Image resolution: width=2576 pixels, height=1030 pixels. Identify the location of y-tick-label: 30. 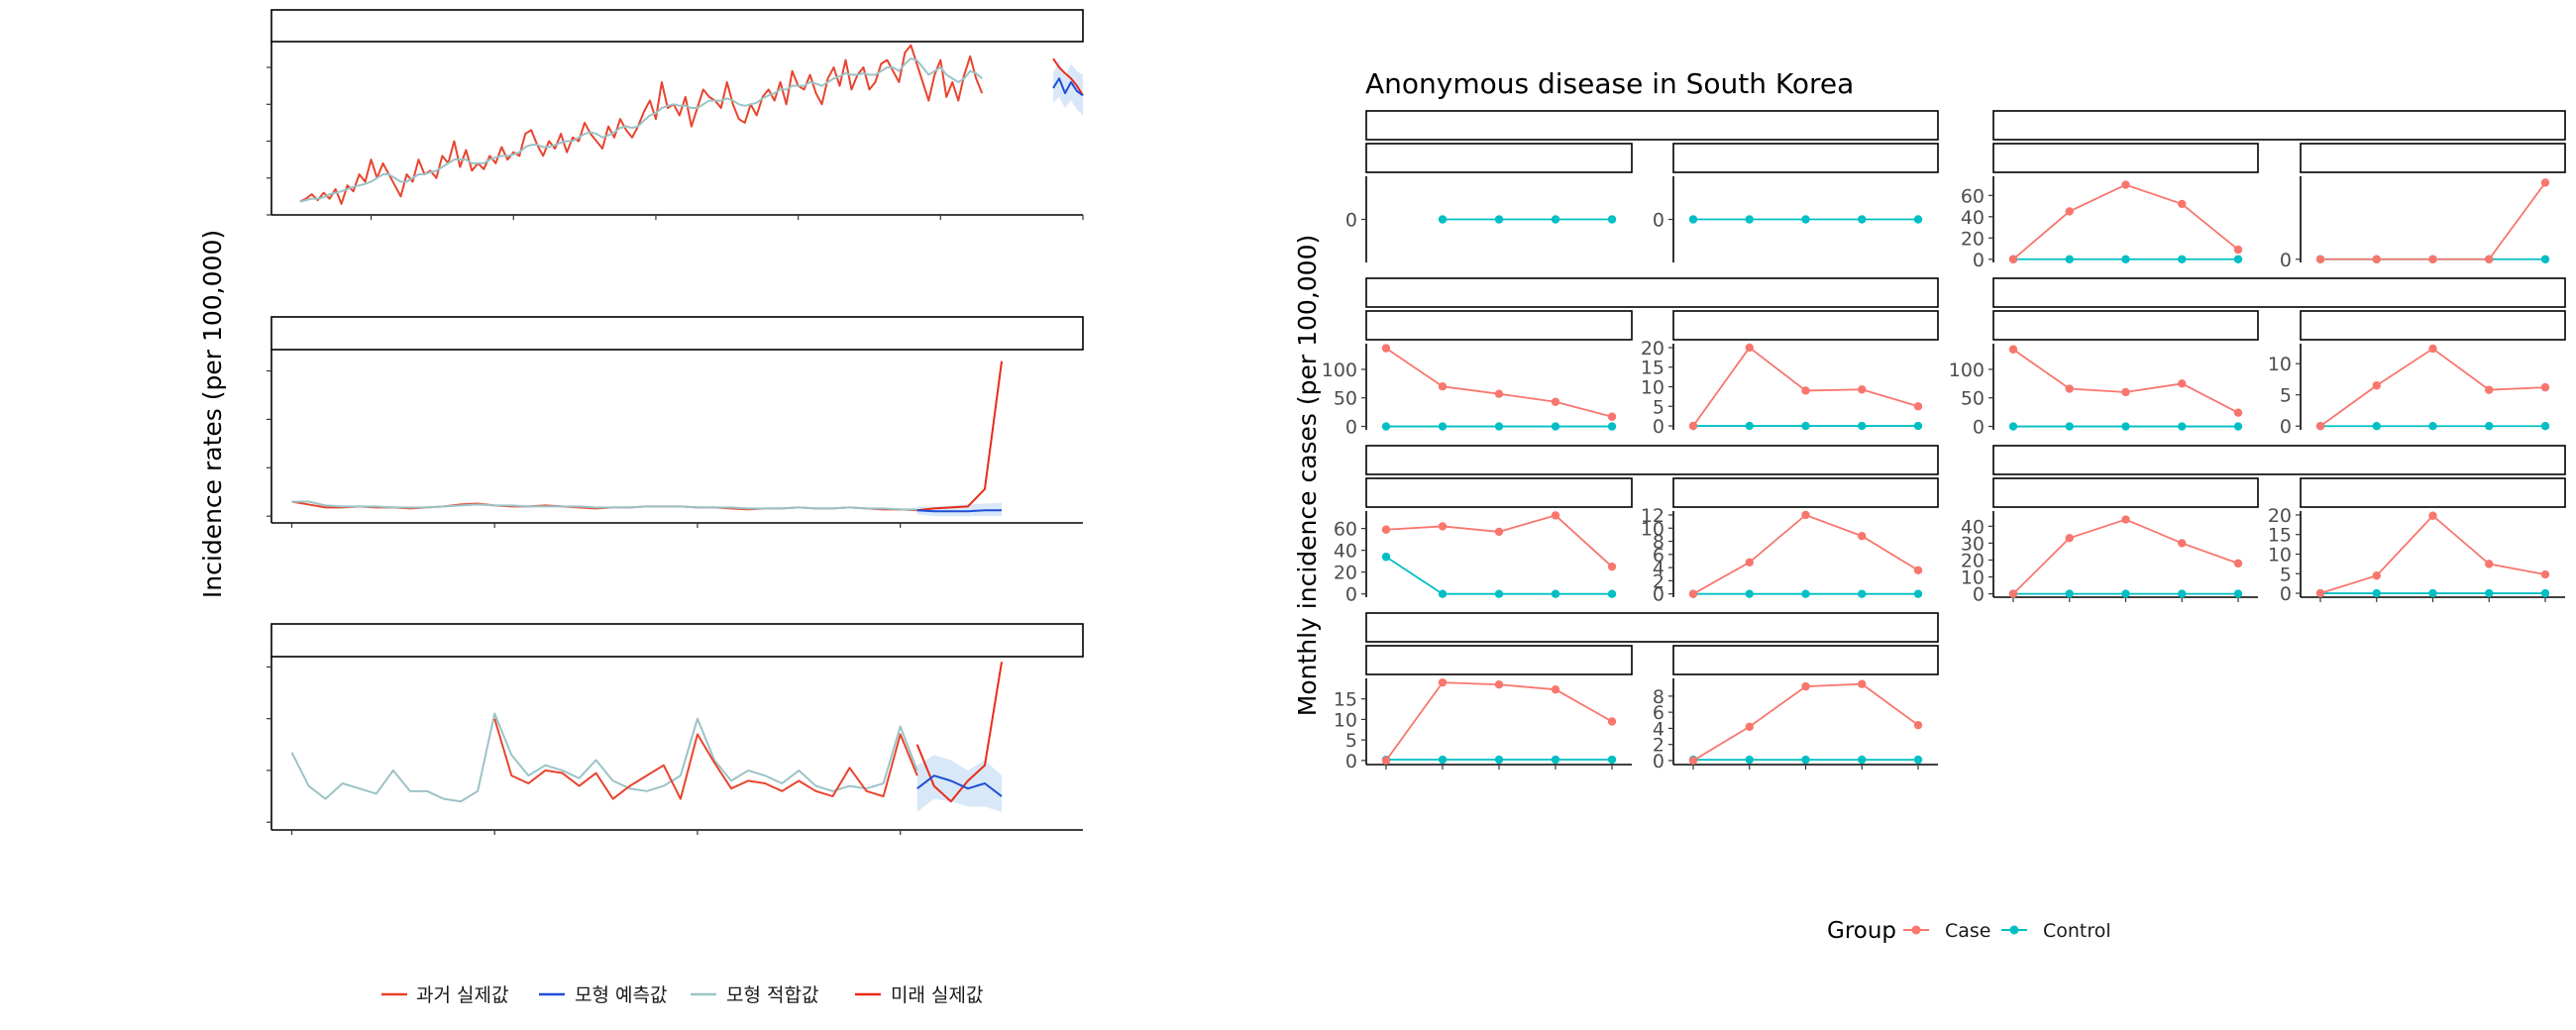
(1973, 544).